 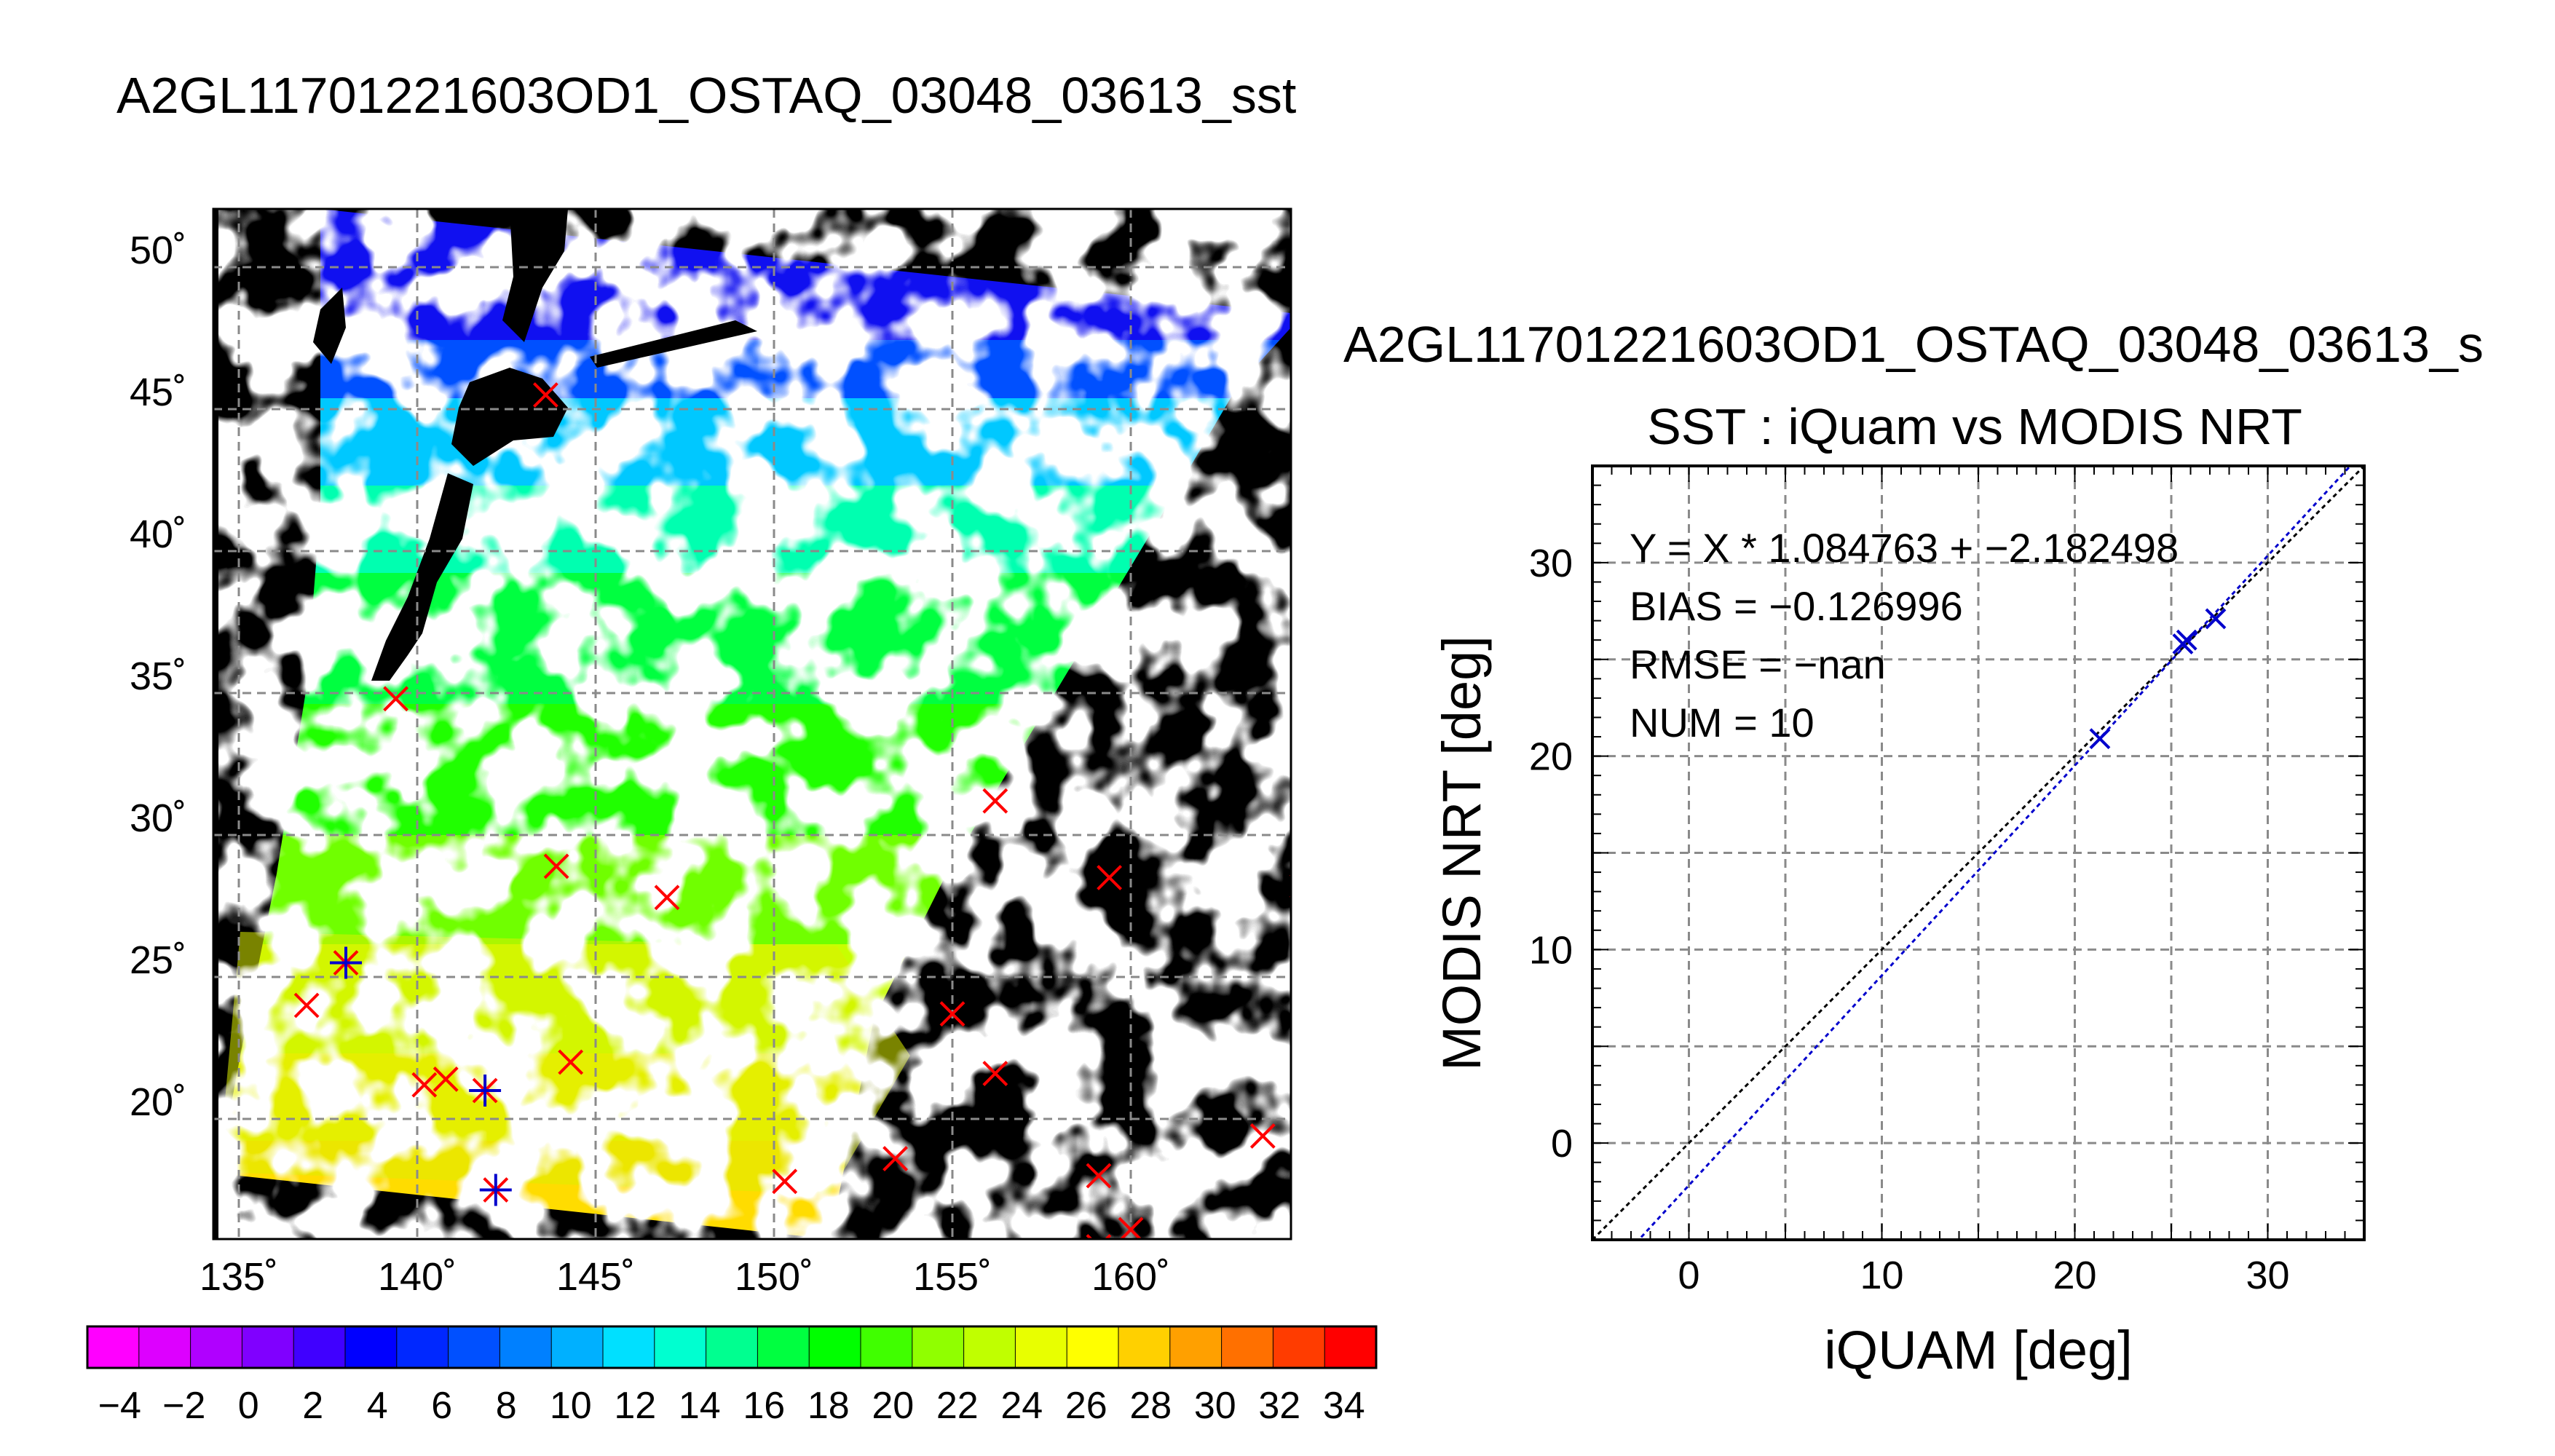 What do you see at coordinates (183, 1406) in the screenshot?
I see `colorbar-tick-label: −2` at bounding box center [183, 1406].